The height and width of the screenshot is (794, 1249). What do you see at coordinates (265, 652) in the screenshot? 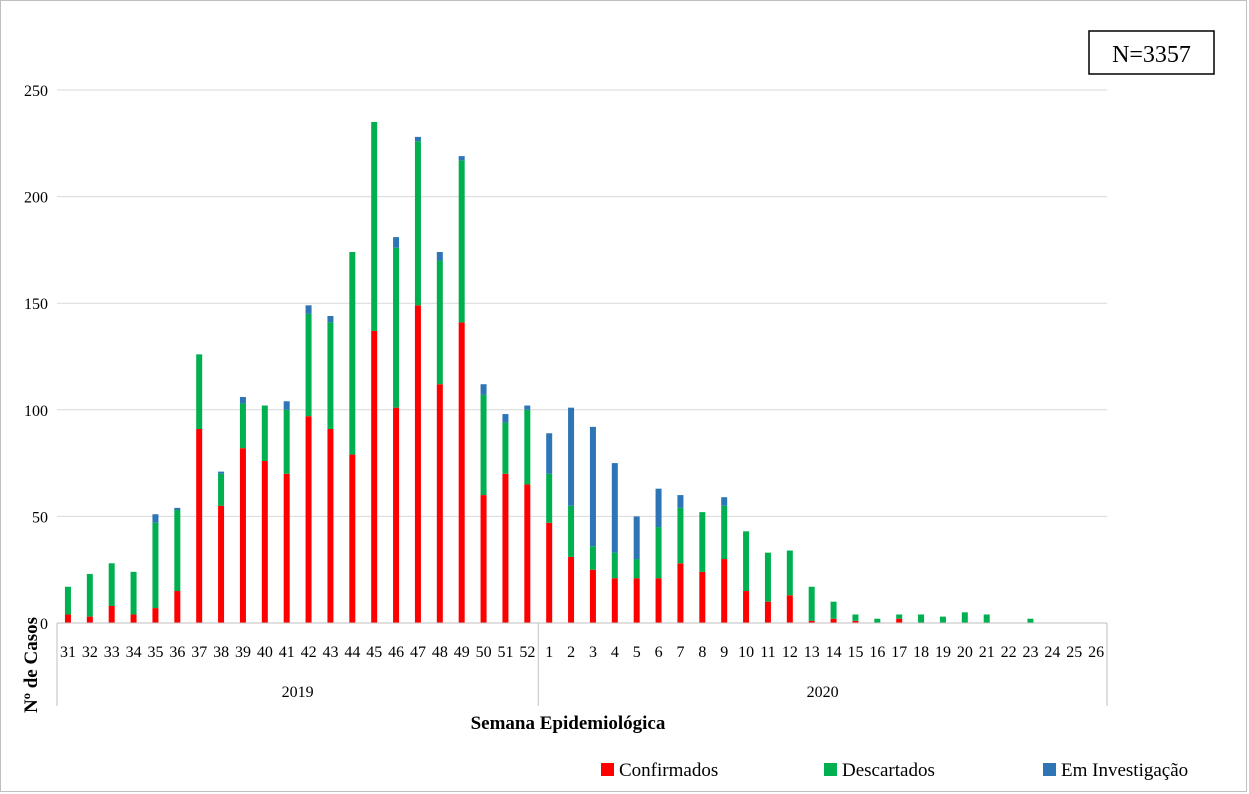
I see `x-tick-label: 40` at bounding box center [265, 652].